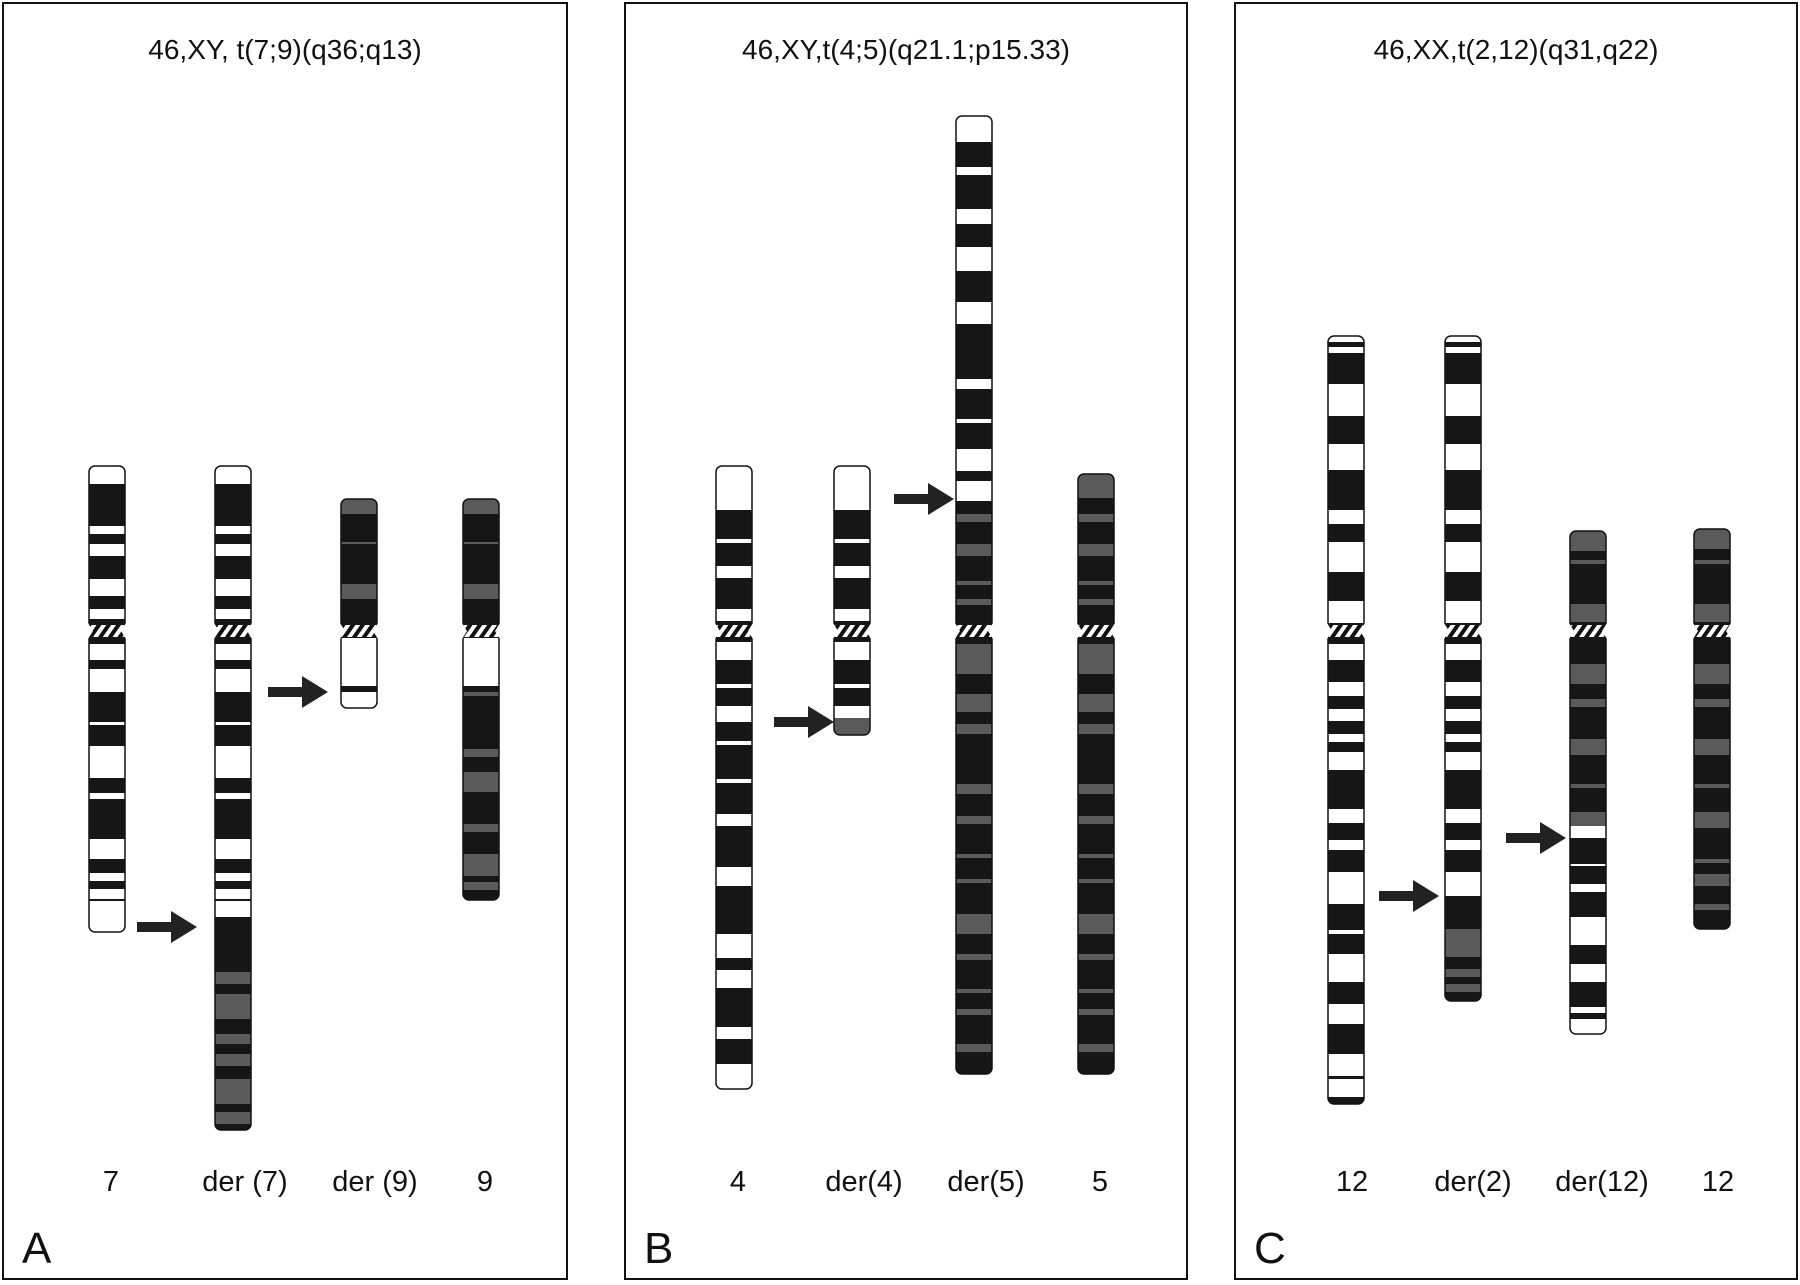 The image size is (1800, 1285). What do you see at coordinates (906, 49) in the screenshot?
I see `panel-b-title: 46,XY,t(4;5)(q21.1;p15.33)` at bounding box center [906, 49].